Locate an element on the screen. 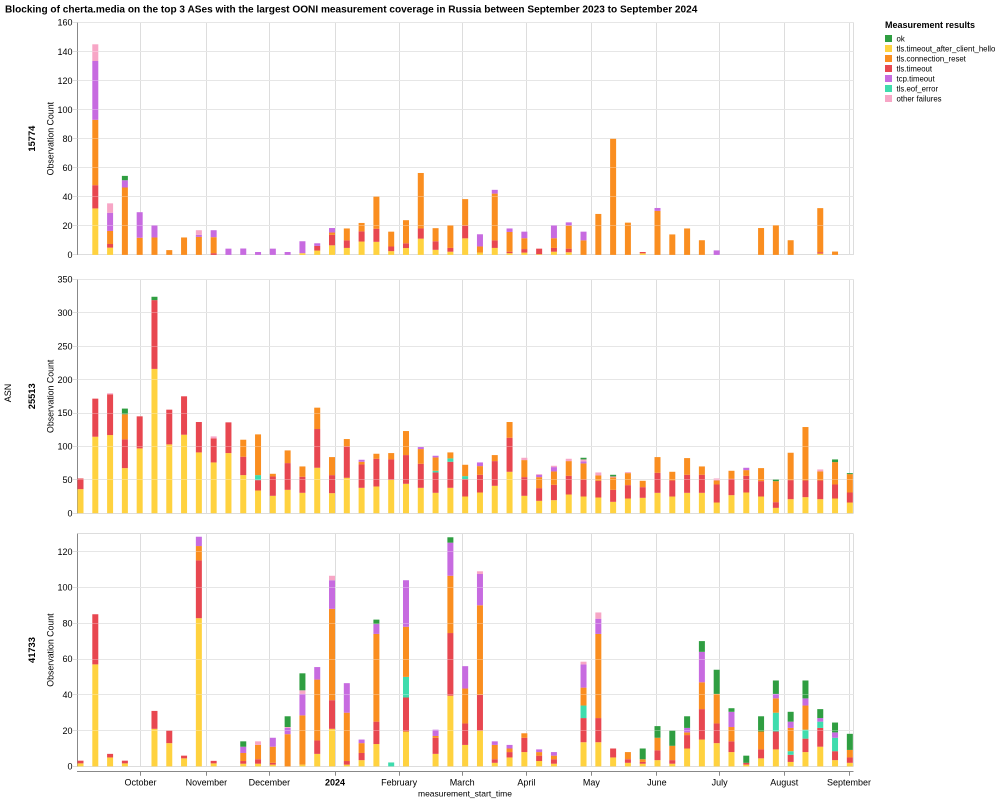 This screenshot has width=999, height=805. svg-text: 160 is located at coordinates (64, 23).